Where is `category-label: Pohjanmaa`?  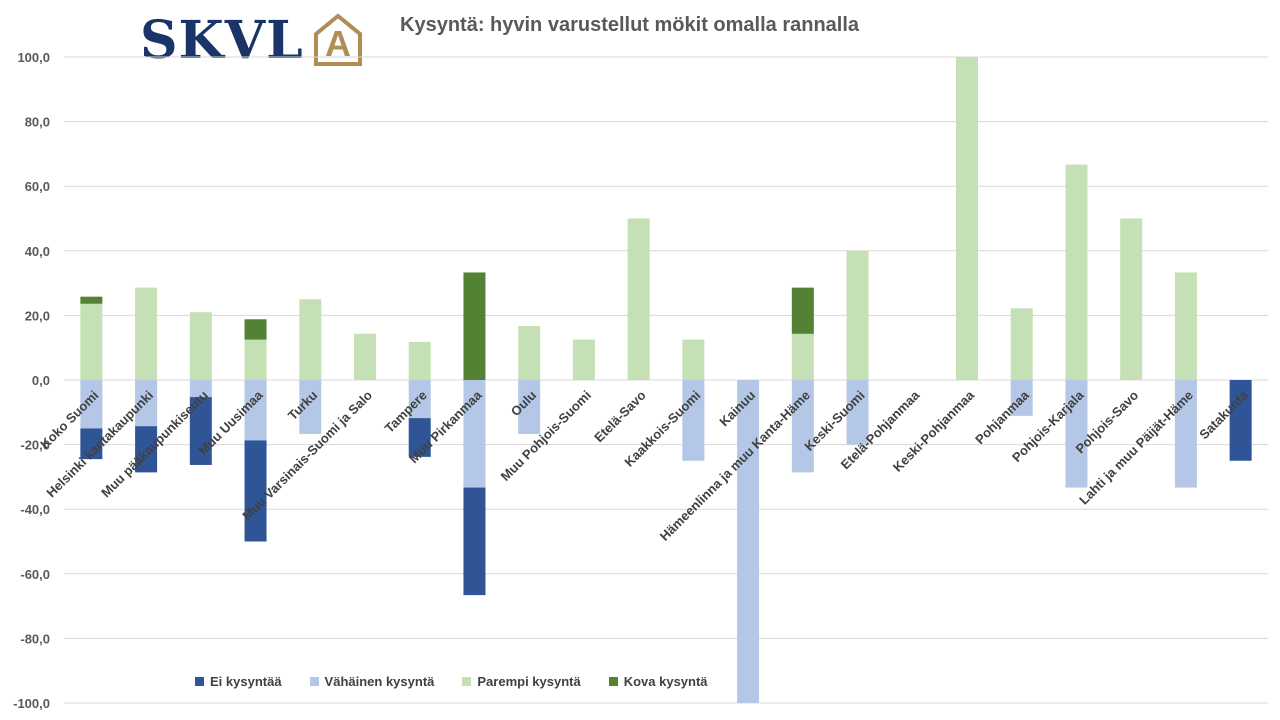
category-label: Pohjanmaa is located at coordinates (1002, 417).